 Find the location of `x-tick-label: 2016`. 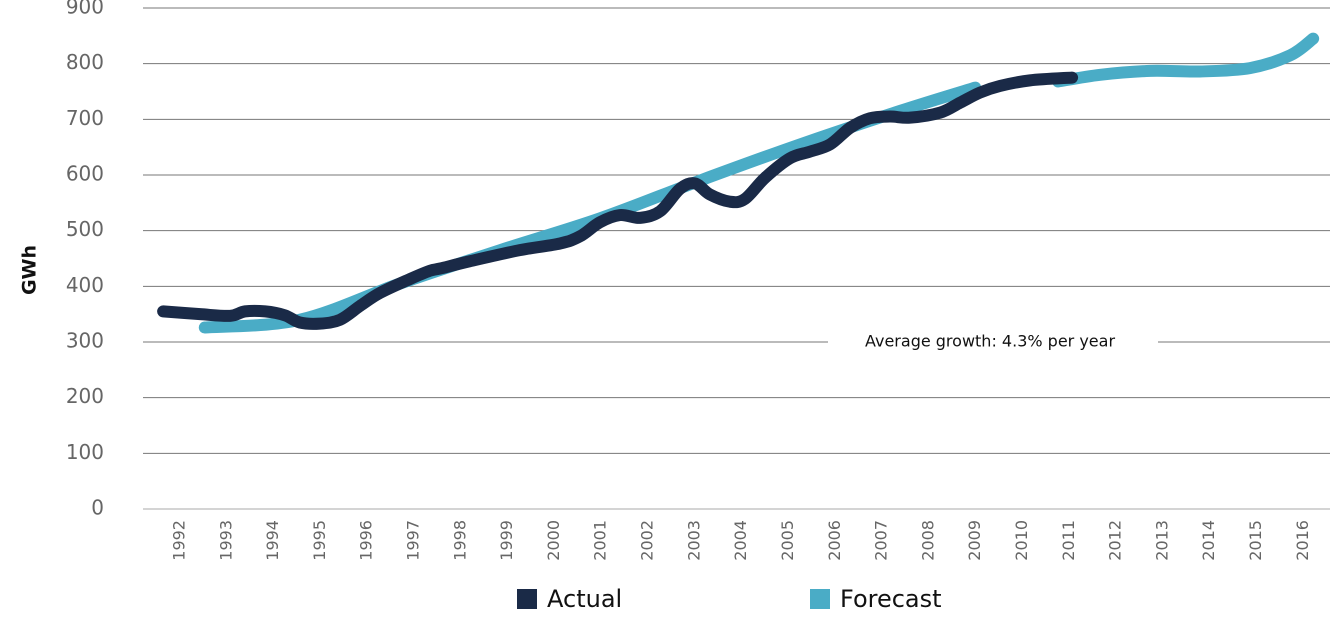

x-tick-label: 2016 is located at coordinates (1302, 540).